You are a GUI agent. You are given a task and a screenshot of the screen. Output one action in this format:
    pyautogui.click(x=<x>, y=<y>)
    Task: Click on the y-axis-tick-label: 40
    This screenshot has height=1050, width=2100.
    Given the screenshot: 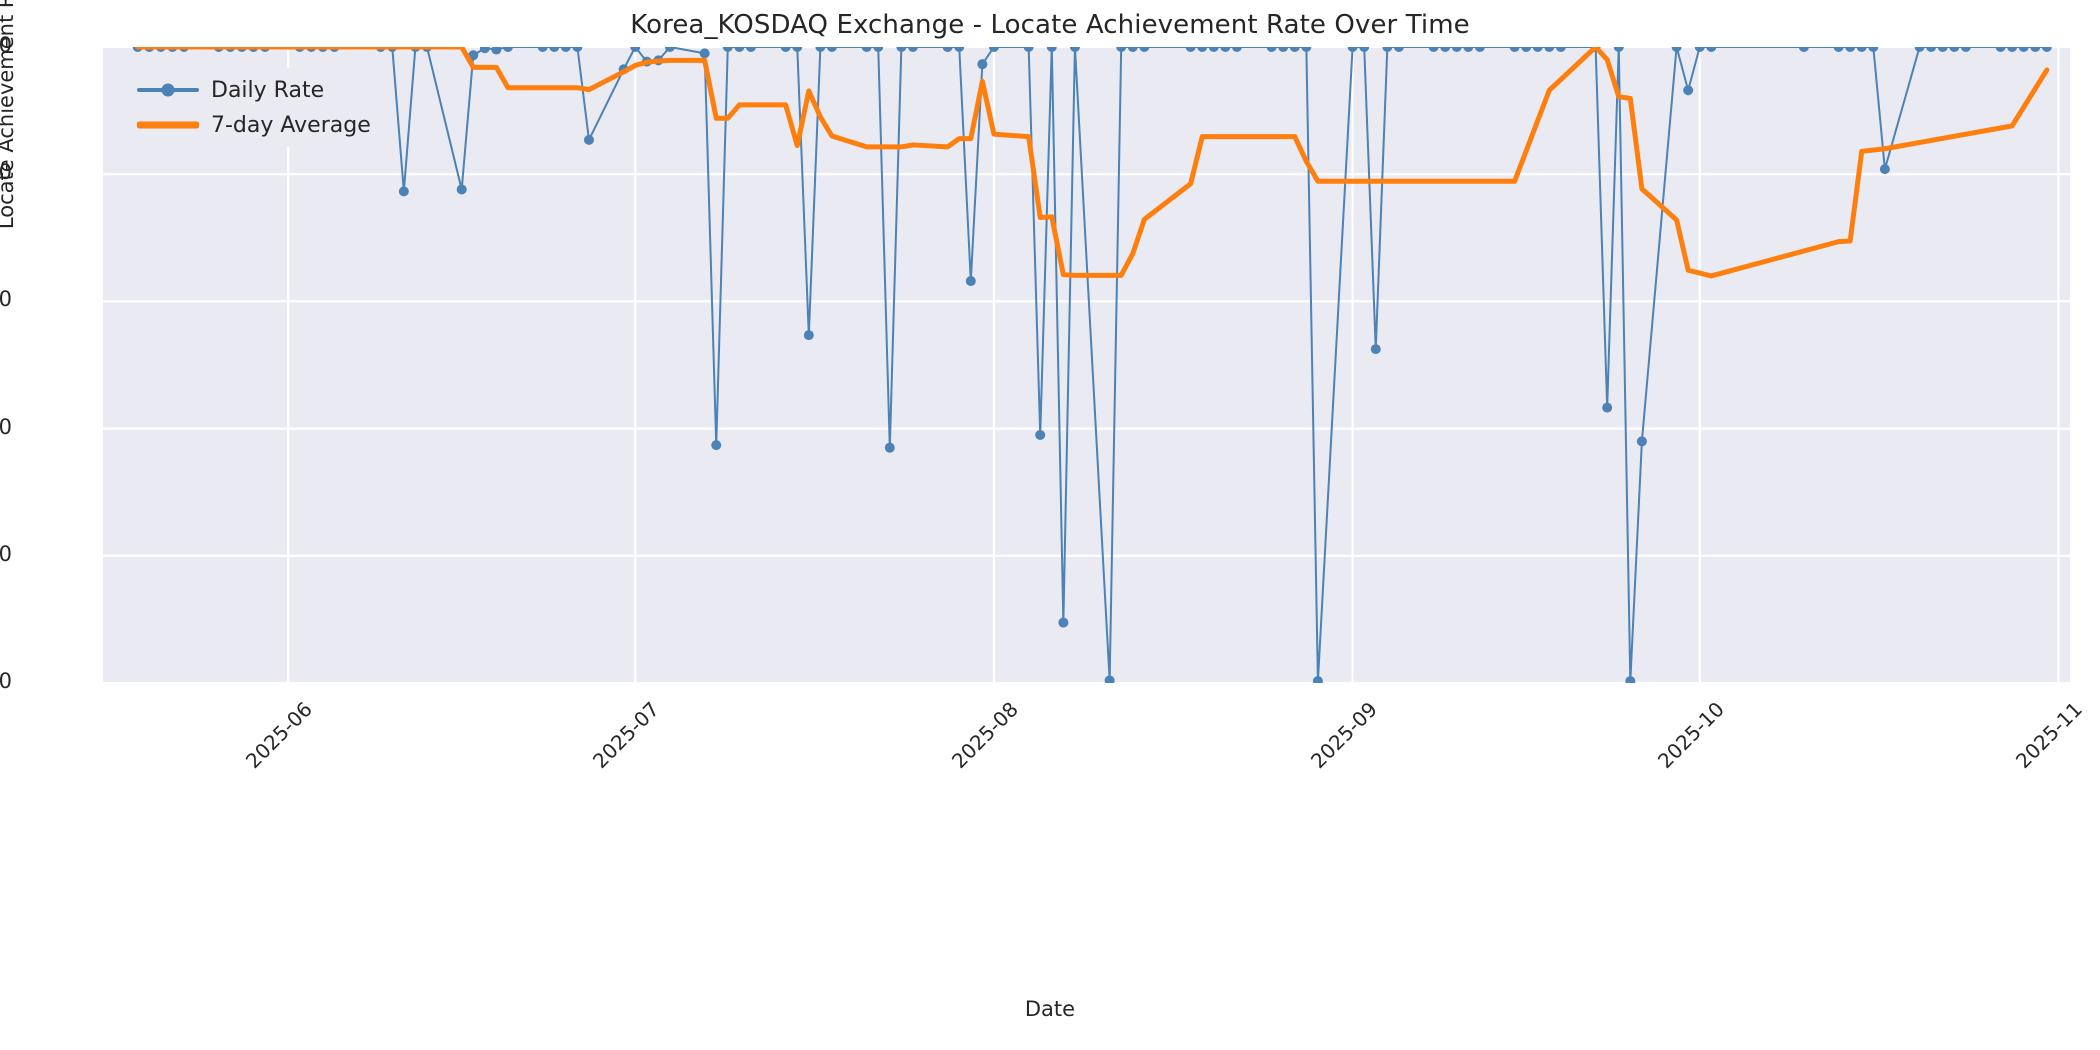 What is the action you would take?
    pyautogui.click(x=6, y=426)
    